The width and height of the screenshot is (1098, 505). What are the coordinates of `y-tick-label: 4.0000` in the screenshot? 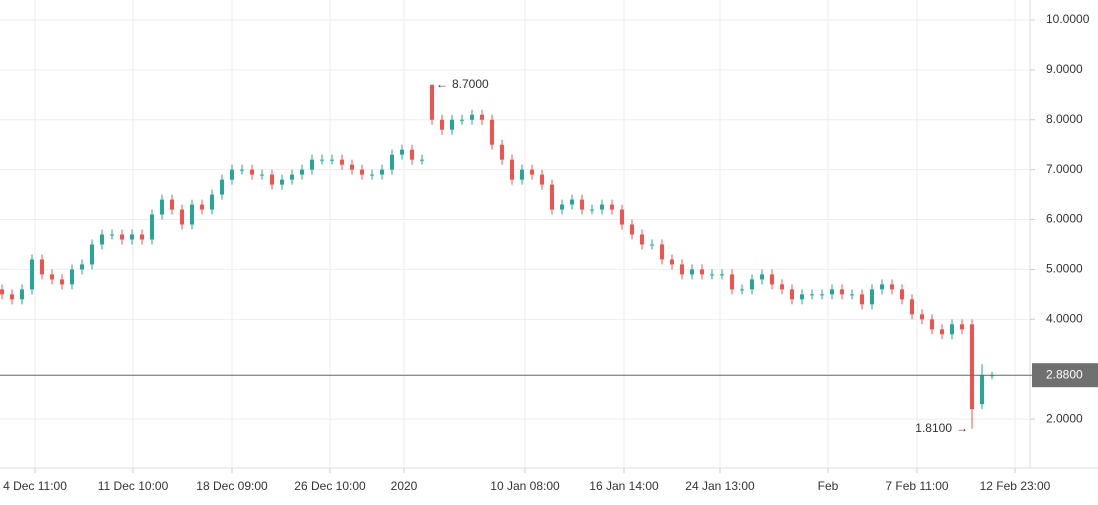 It's located at (1064, 318).